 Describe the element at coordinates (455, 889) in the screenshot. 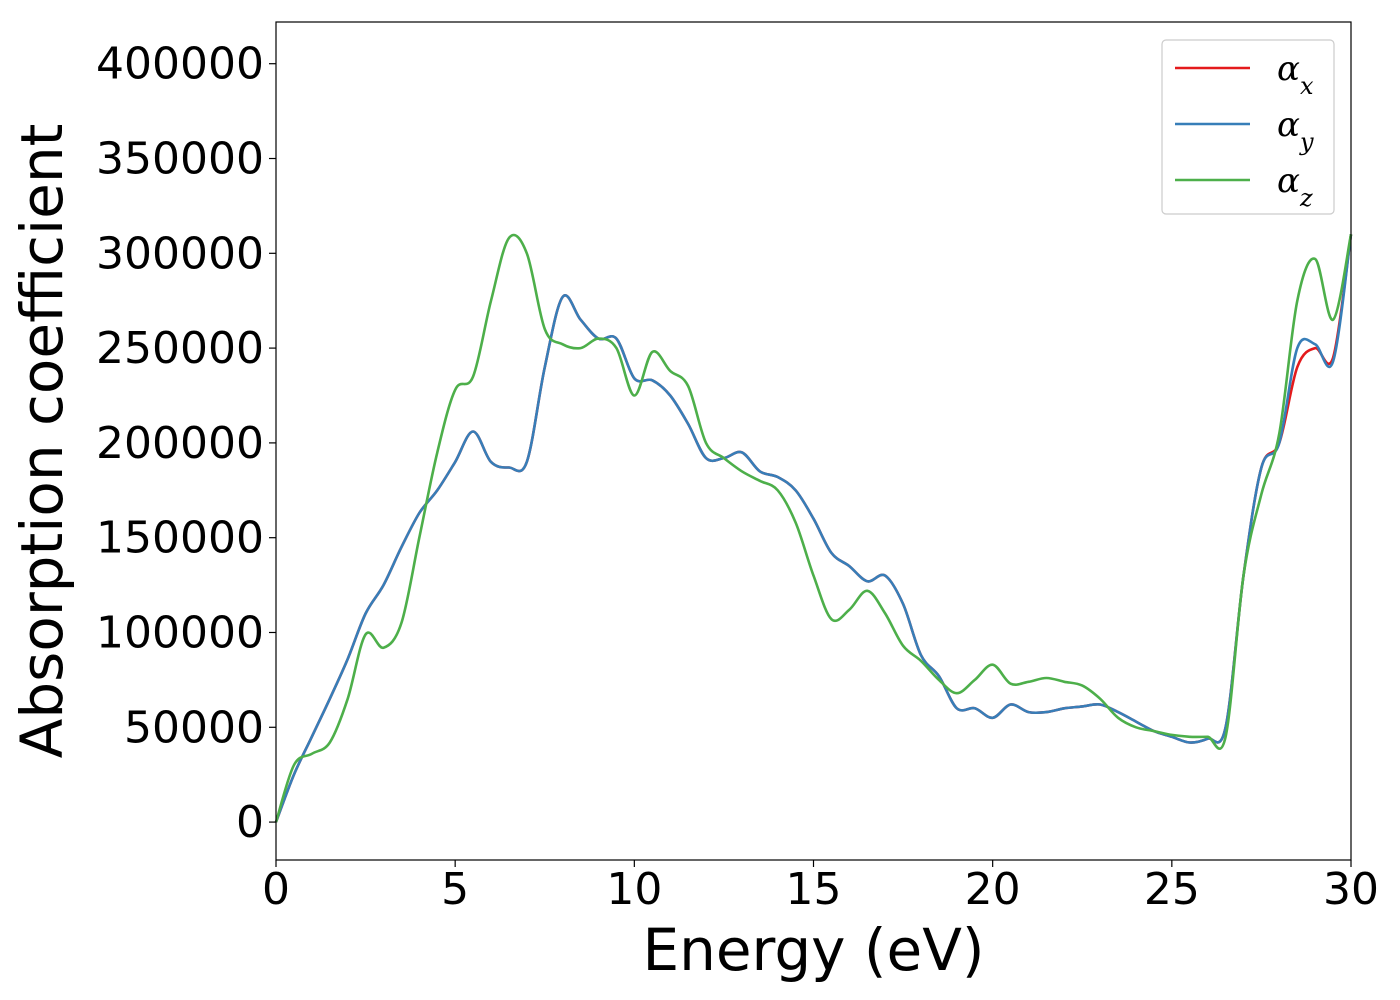

I see `x-tick-label: 5` at that location.